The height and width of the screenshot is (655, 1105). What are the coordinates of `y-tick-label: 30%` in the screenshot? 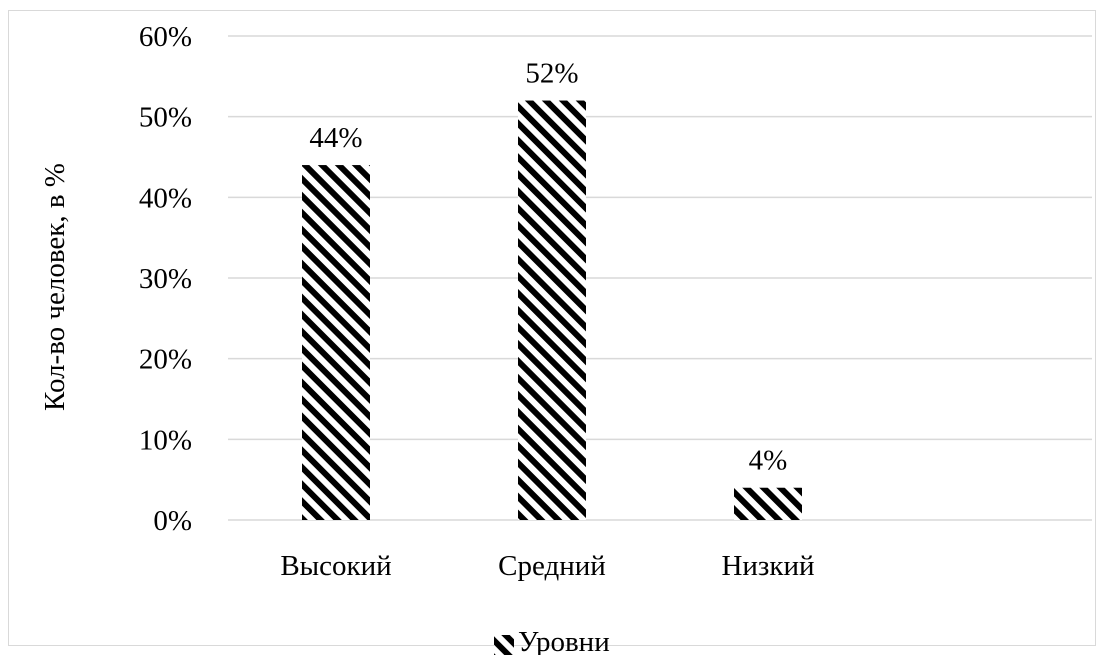 It's located at (165, 279).